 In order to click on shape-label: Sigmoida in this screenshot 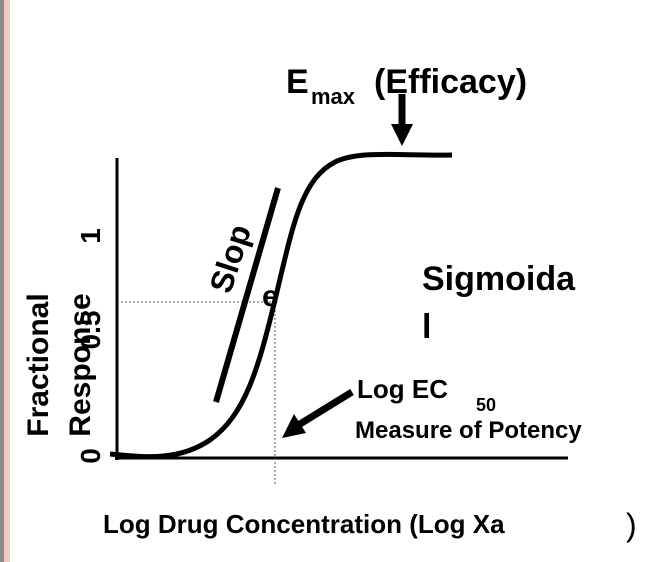, I will do `click(499, 279)`.